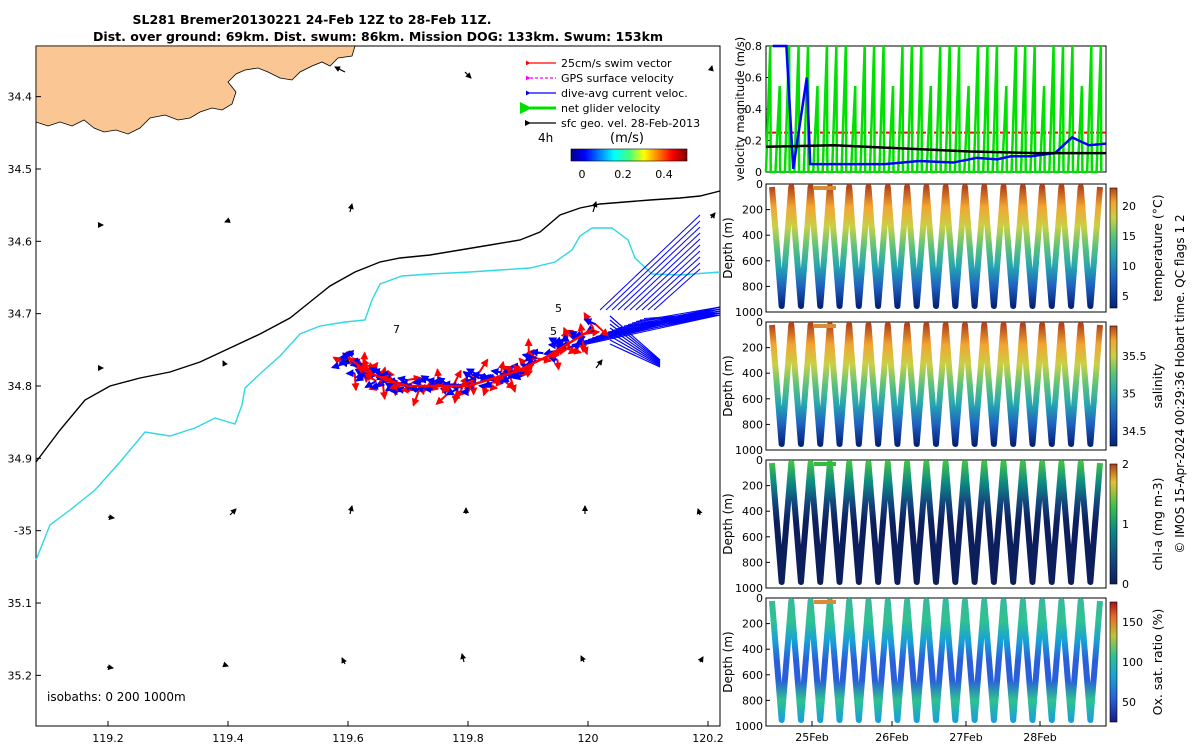 The height and width of the screenshot is (750, 1200). Describe the element at coordinates (1125, 584) in the screenshot. I see `colorbar-tick-label: 0` at that location.